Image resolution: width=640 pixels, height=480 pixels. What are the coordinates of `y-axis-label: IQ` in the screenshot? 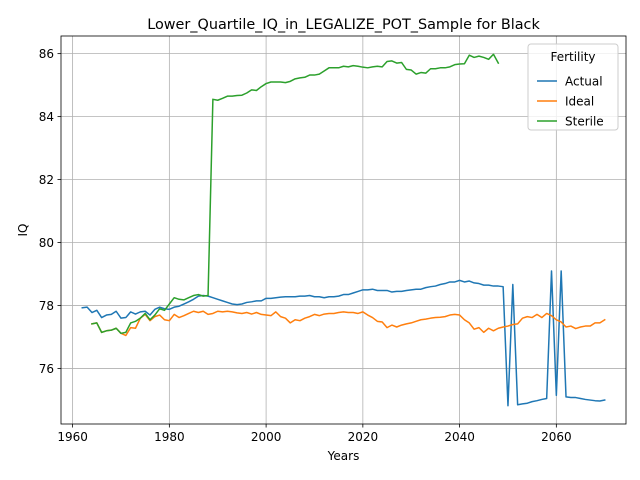 It's located at (23, 230).